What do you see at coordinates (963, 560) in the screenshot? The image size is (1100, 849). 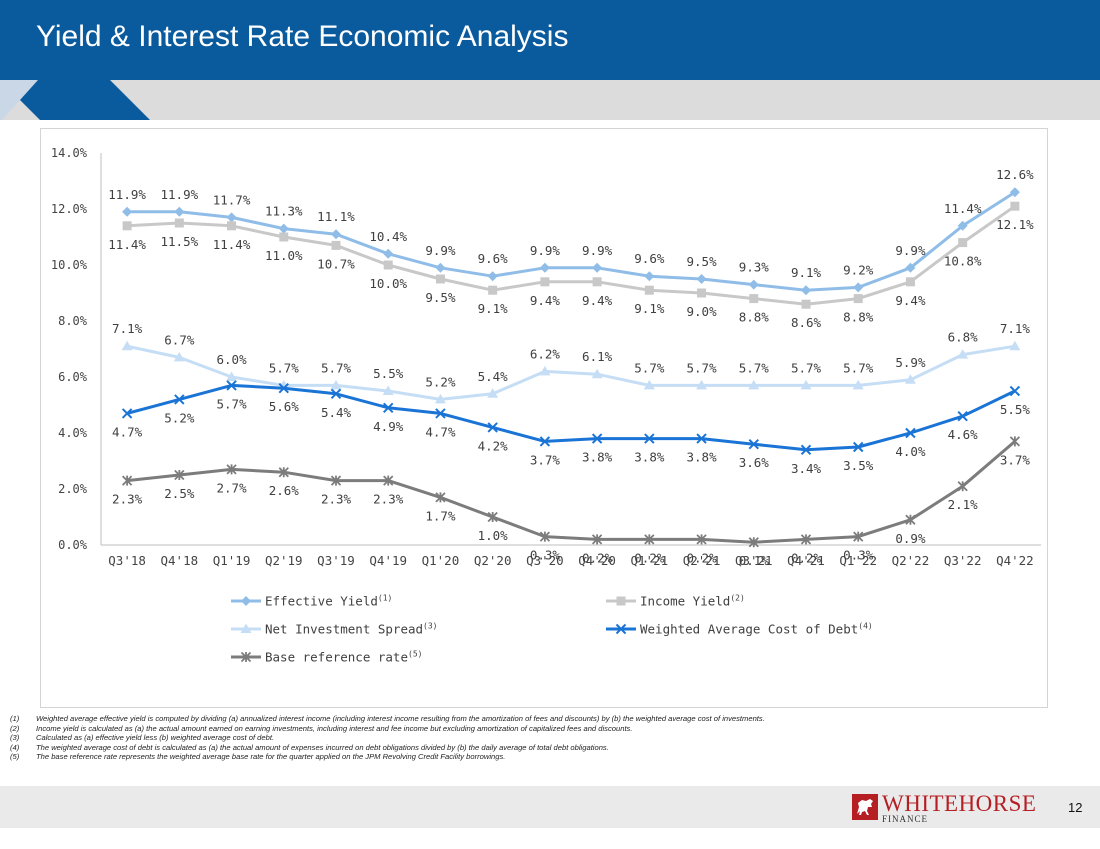 I see `x-tick-label: Q3'22` at bounding box center [963, 560].